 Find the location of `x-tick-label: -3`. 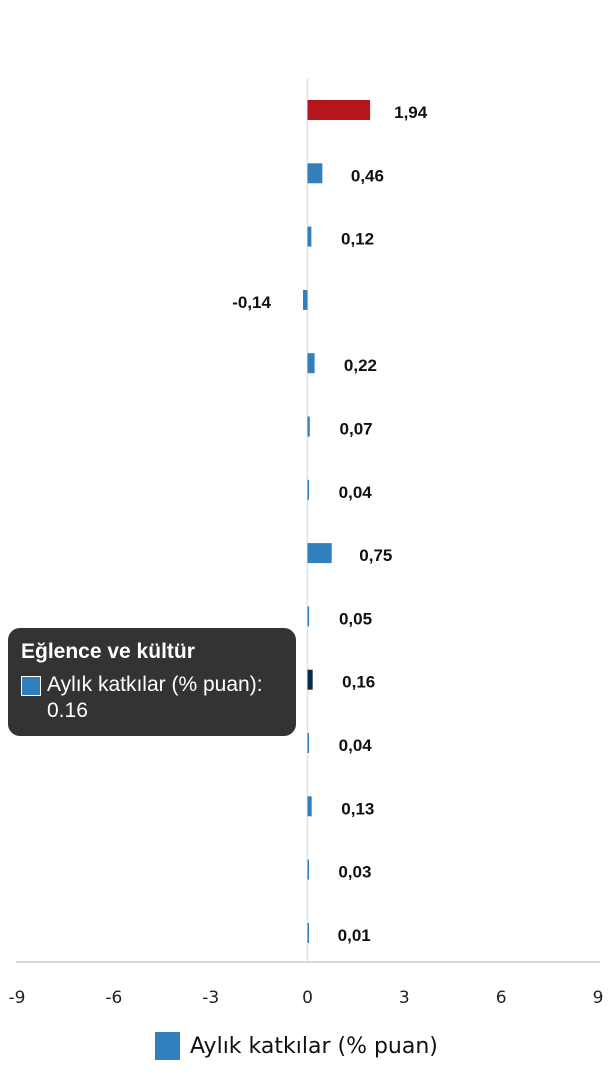

x-tick-label: -3 is located at coordinates (210, 998).